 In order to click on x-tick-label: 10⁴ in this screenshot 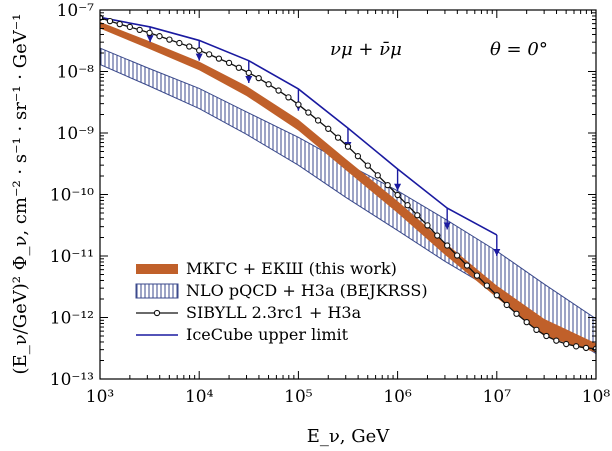, I will do `click(199, 397)`.